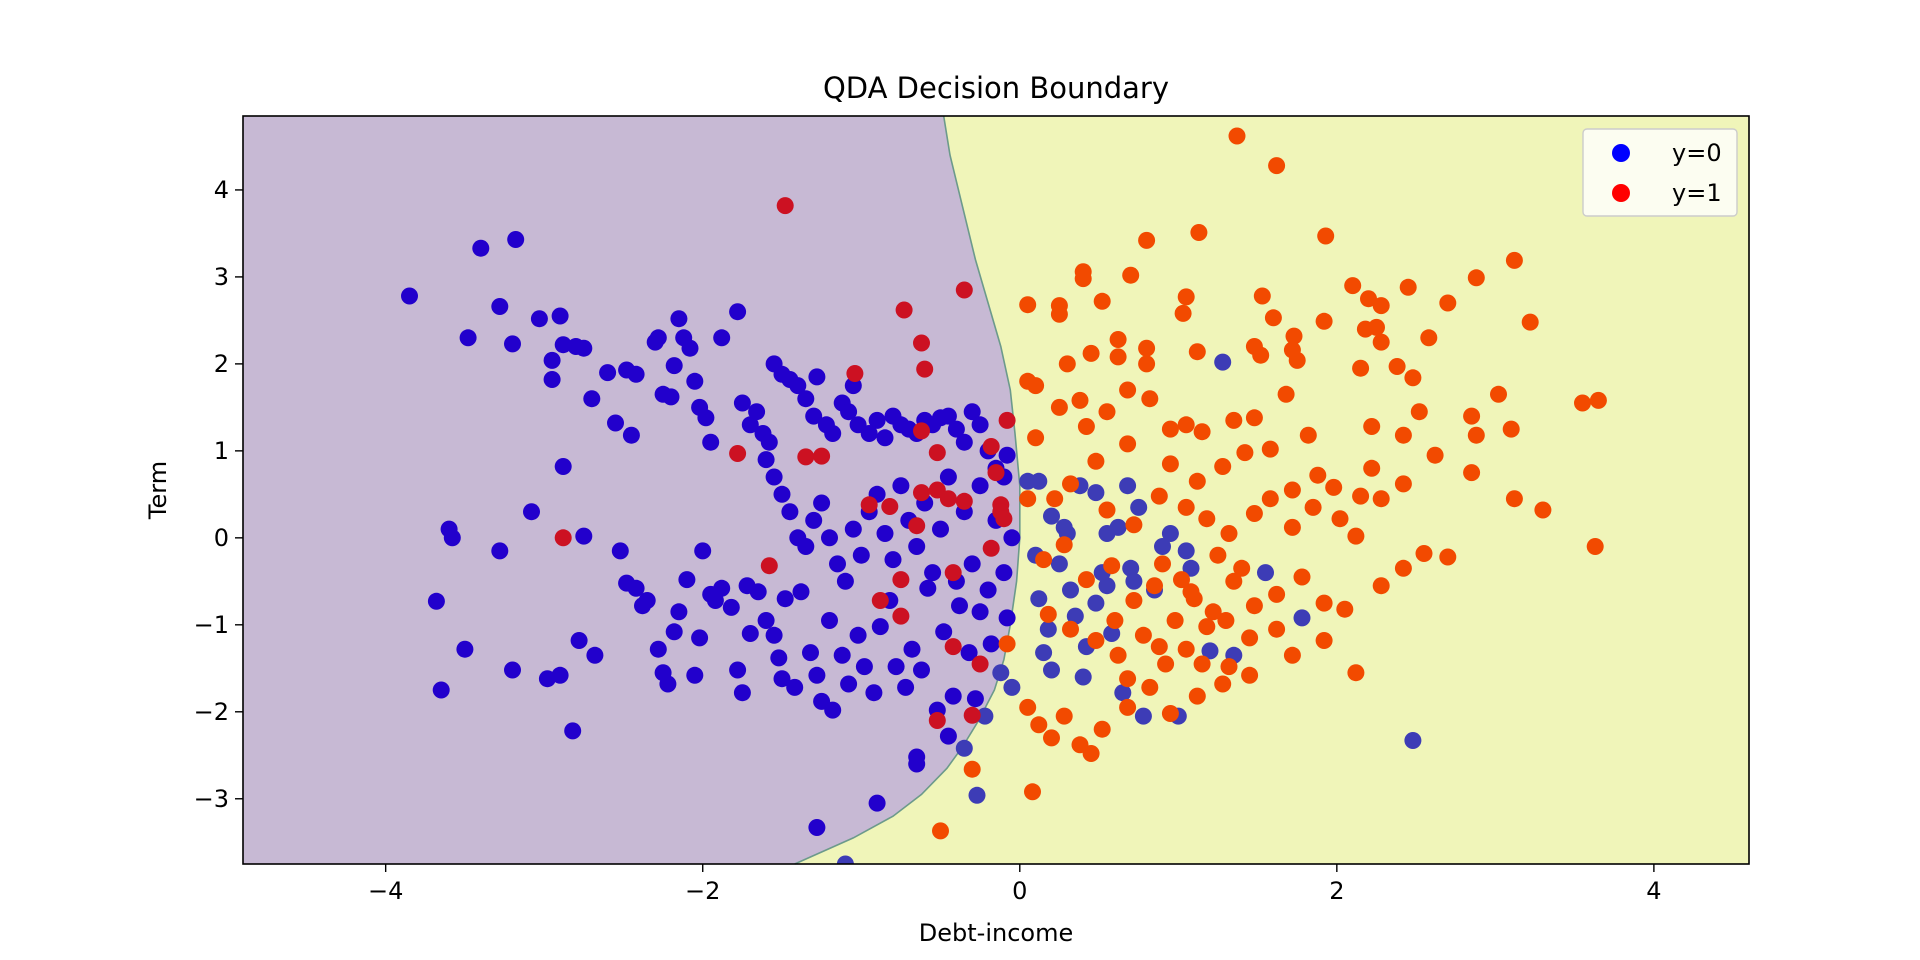  I want to click on y-tick-label: −3, so click(211, 799).